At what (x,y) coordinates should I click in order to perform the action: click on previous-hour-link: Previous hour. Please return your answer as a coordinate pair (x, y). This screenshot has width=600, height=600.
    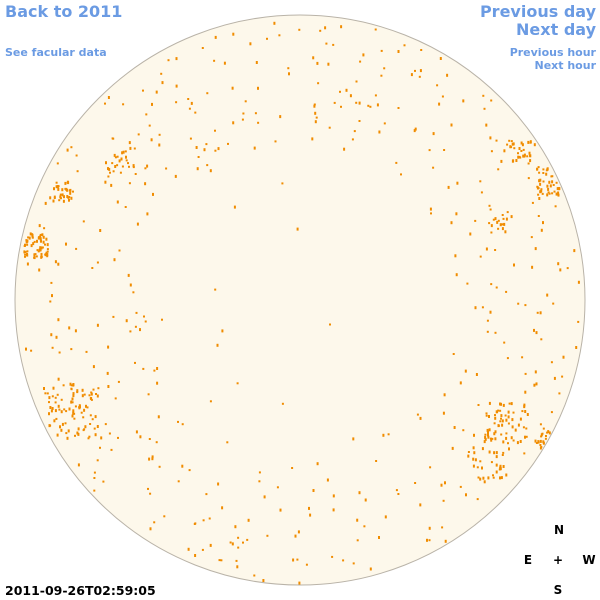
    Looking at the image, I should click on (553, 52).